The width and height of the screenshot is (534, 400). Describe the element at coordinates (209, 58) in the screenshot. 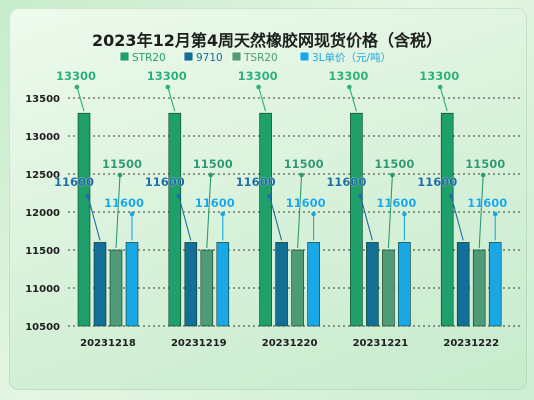

I see `legend-label: 9710` at that location.